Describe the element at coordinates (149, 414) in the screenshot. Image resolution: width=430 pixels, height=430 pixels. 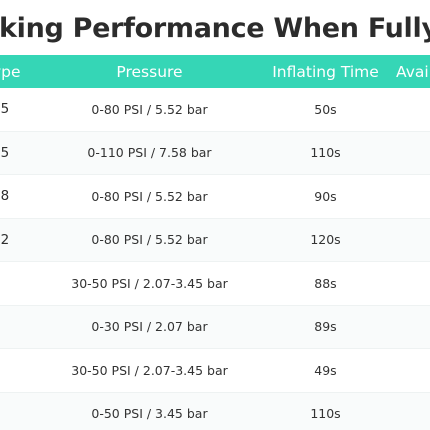
I see `cell-pressure: 0-50 PSI / 3.45 bar` at that location.